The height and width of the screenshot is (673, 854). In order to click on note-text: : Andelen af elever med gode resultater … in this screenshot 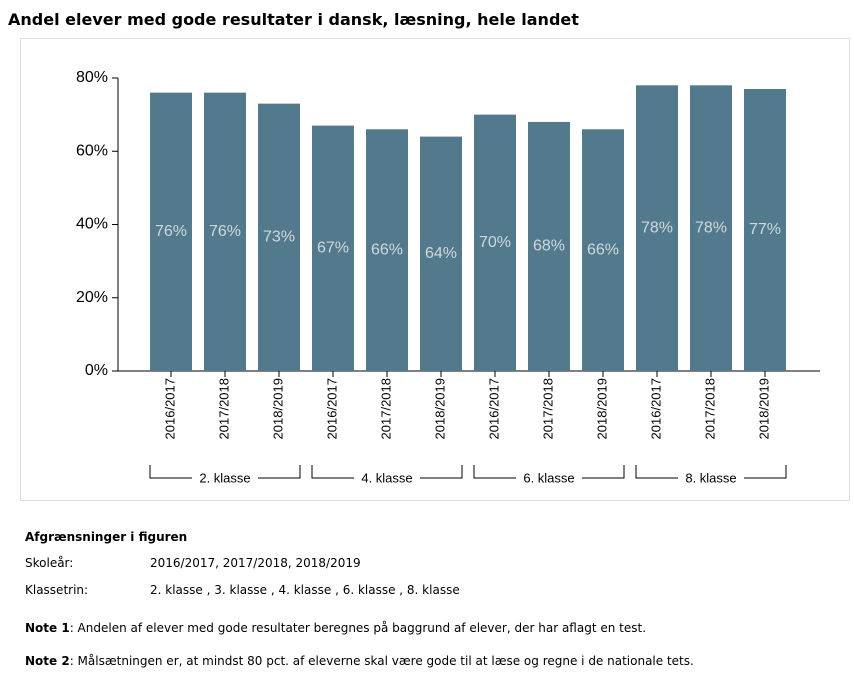, I will do `click(358, 628)`.